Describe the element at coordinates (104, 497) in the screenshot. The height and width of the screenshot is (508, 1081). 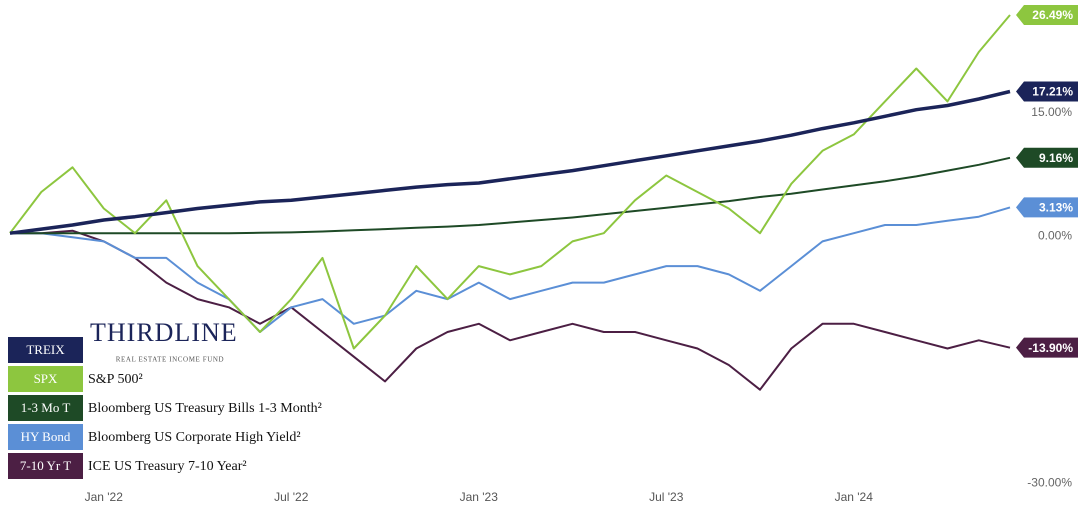
I see `x-tick-label: Jan '22` at that location.